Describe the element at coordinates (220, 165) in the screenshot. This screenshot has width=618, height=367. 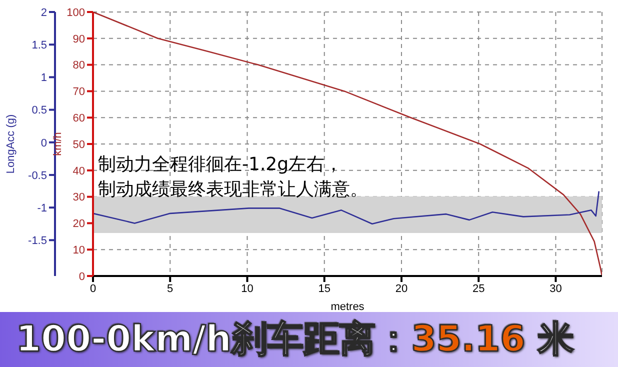
I see `annotation: 制动力全程徘徊在-1.2g左右，` at that location.